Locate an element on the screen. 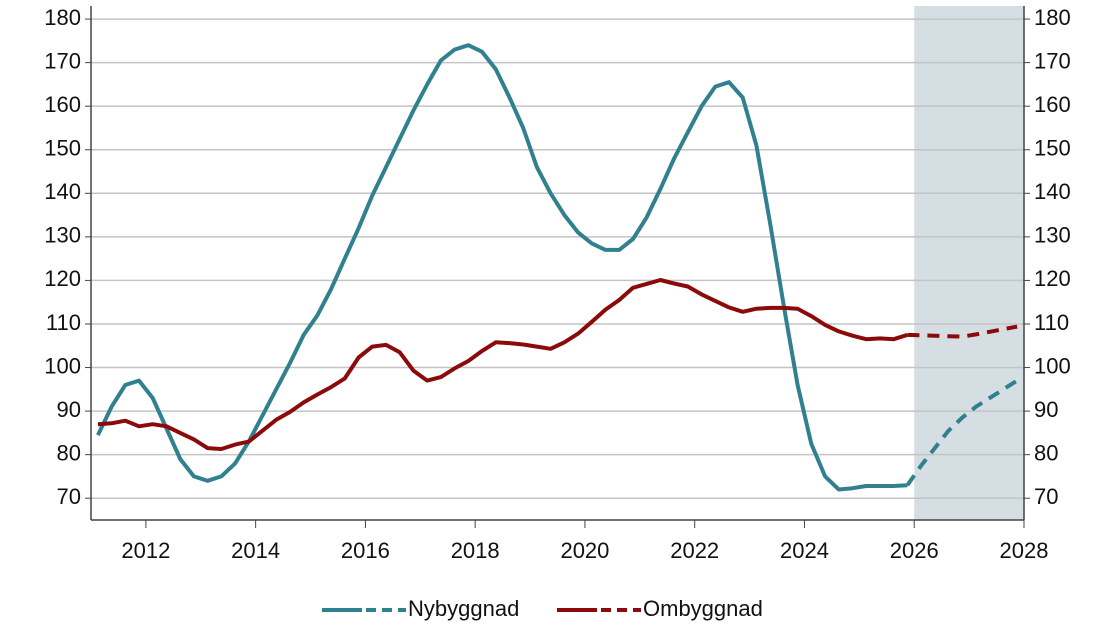 The image size is (1119, 625). x-tick-label: 2012 is located at coordinates (145, 550).